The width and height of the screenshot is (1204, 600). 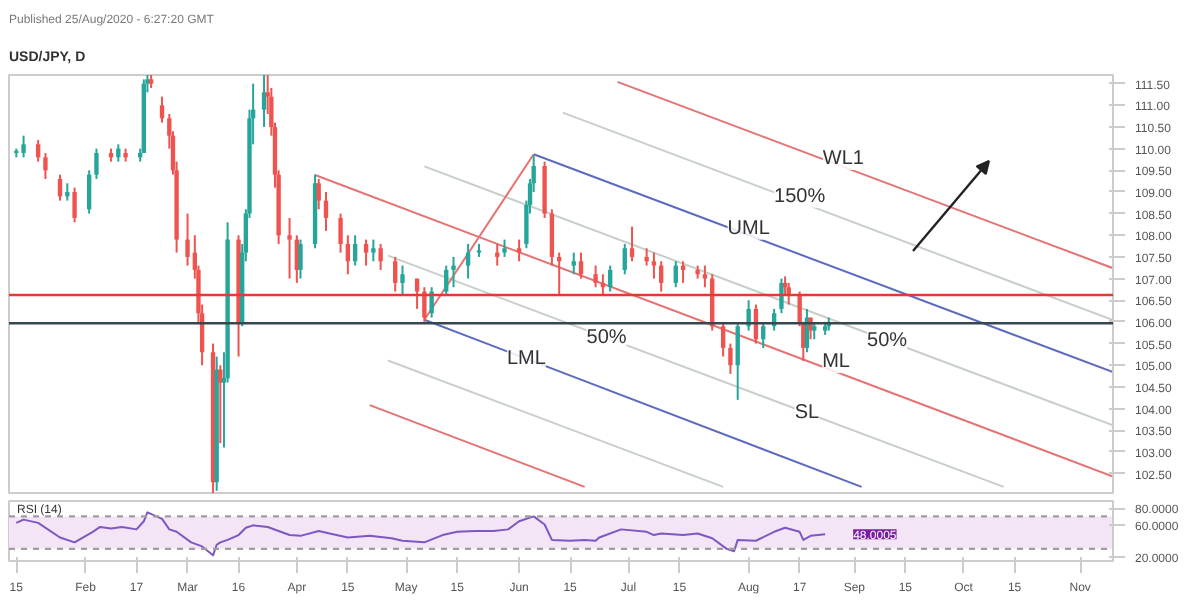 What do you see at coordinates (836, 362) in the screenshot?
I see `annotation: ML` at bounding box center [836, 362].